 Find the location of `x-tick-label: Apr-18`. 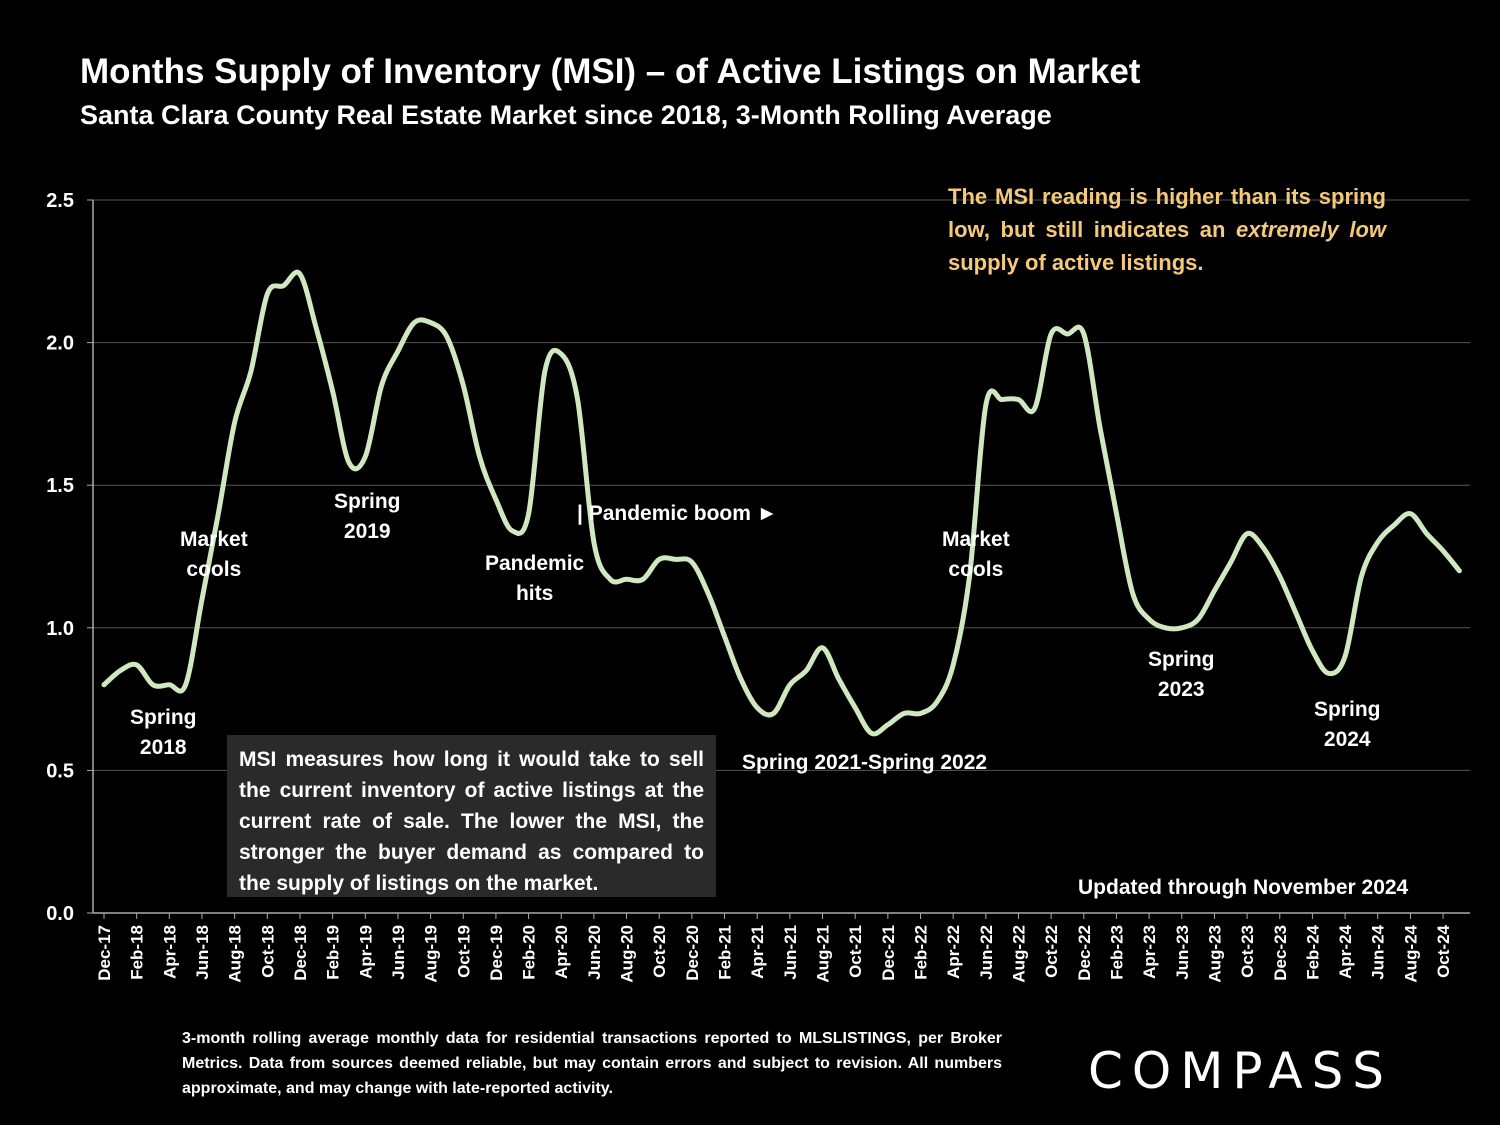

x-tick-label: Apr-18 is located at coordinates (169, 952).